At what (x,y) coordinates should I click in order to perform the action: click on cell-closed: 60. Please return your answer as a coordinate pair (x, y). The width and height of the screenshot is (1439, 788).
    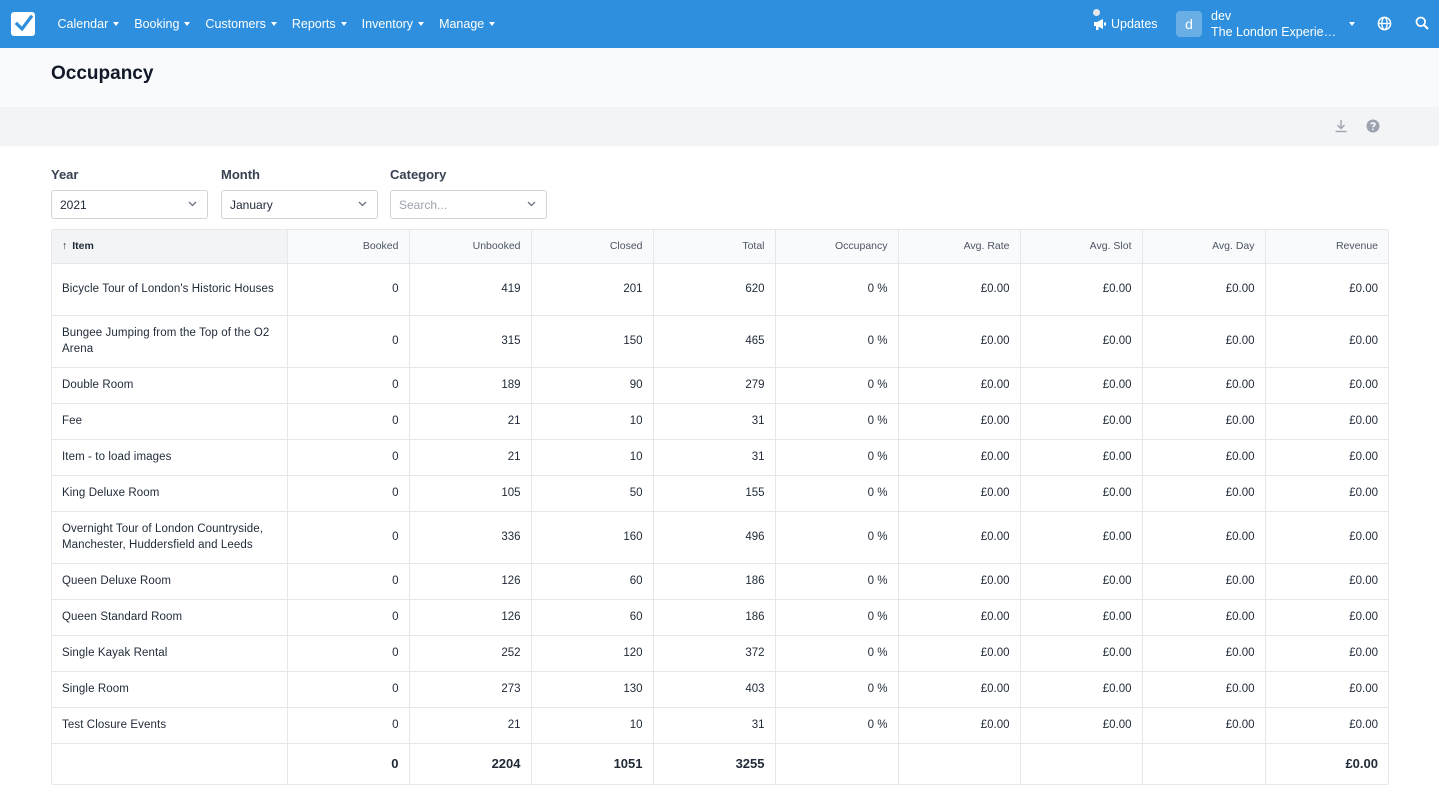
    Looking at the image, I should click on (592, 617).